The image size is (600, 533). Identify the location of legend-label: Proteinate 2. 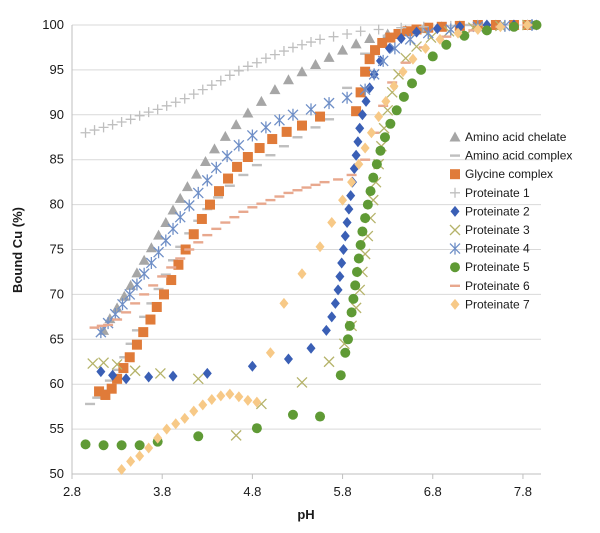
(497, 211).